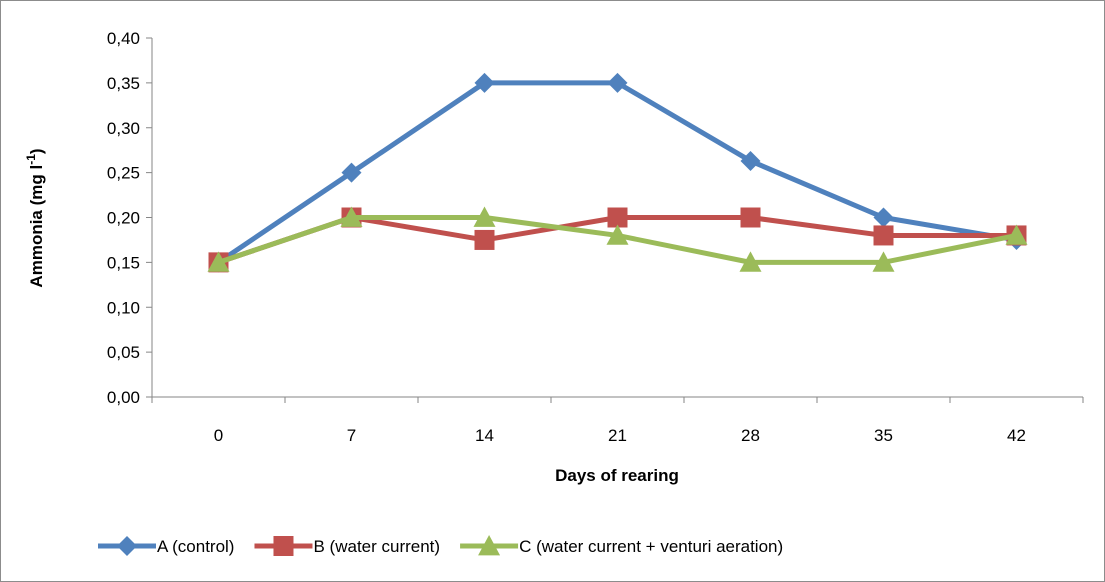 This screenshot has width=1105, height=582. What do you see at coordinates (883, 435) in the screenshot?
I see `x-tick-label: 35` at bounding box center [883, 435].